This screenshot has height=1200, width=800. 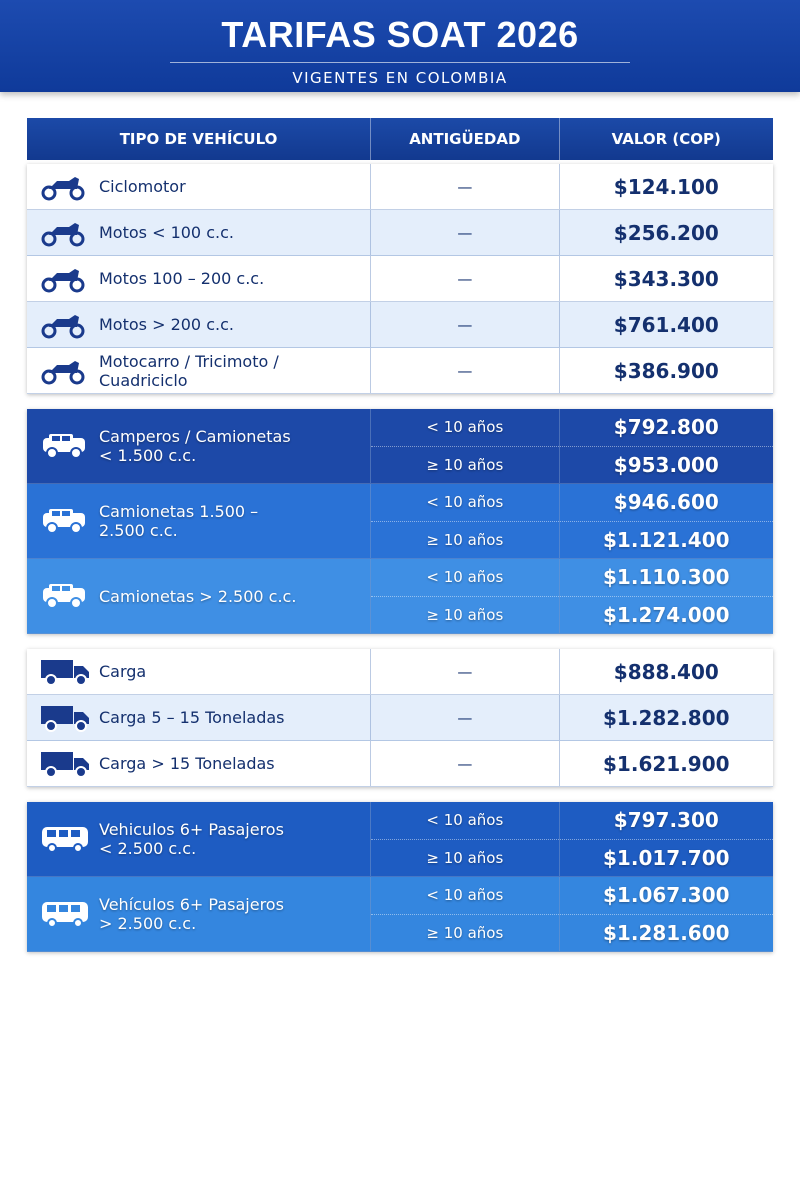 I want to click on value-cell: $1.110.300 $1.274.000, so click(x=665, y=596).